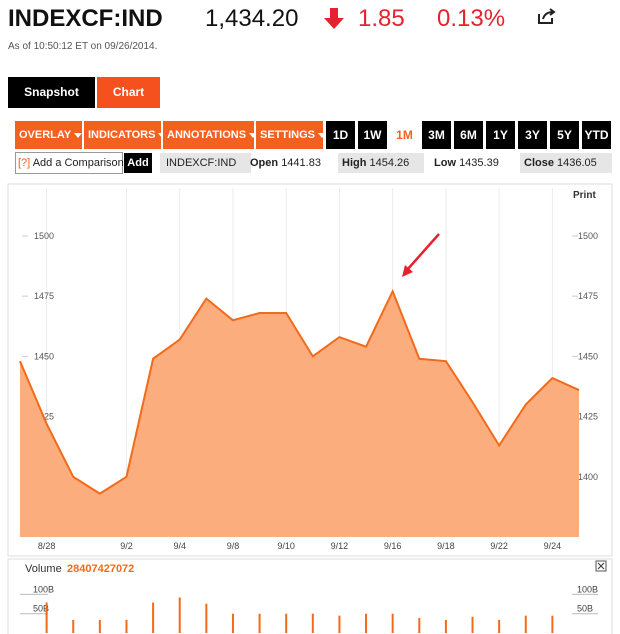 The image size is (620, 634). Describe the element at coordinates (588, 296) in the screenshot. I see `y2-tick-label: 1475` at that location.